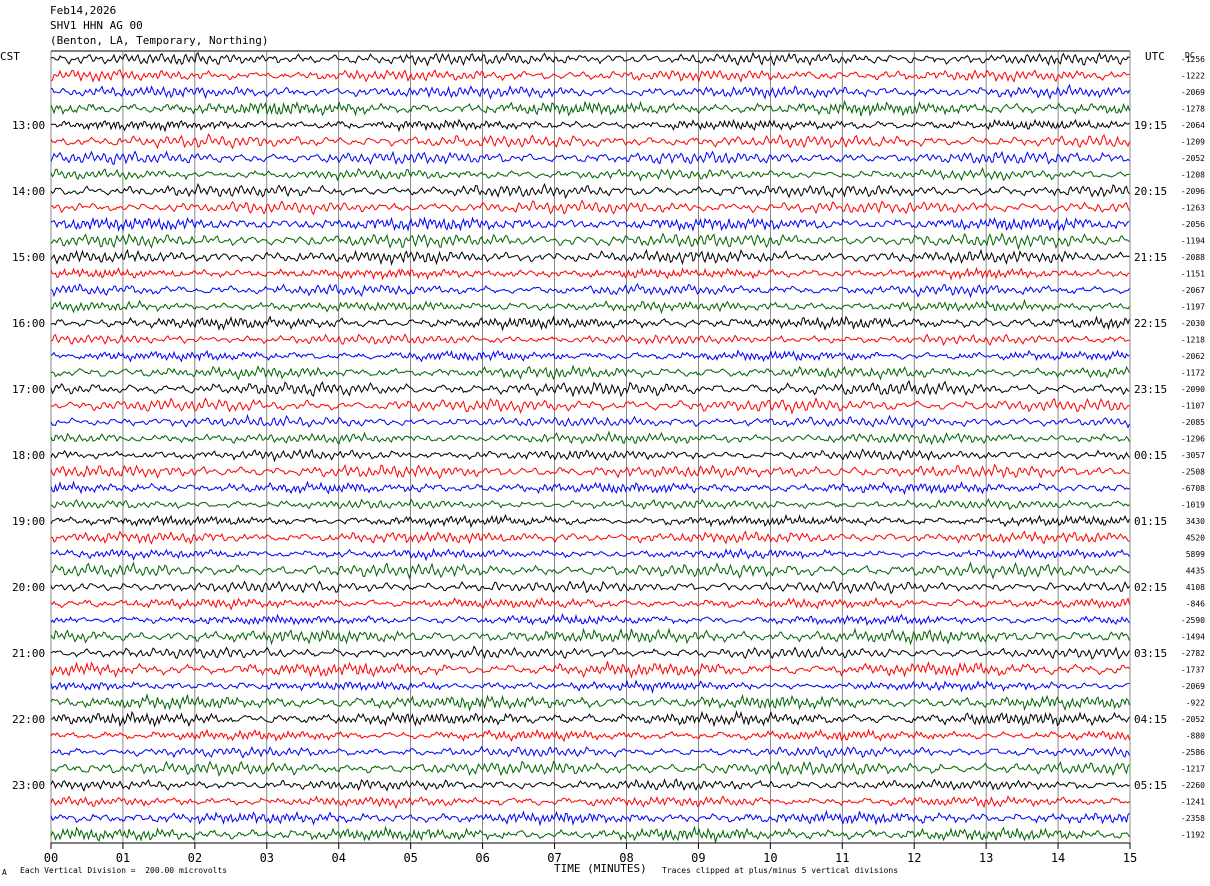 The height and width of the screenshot is (886, 1210). I want to click on dc-offset-label: 4435, so click(1195, 571).